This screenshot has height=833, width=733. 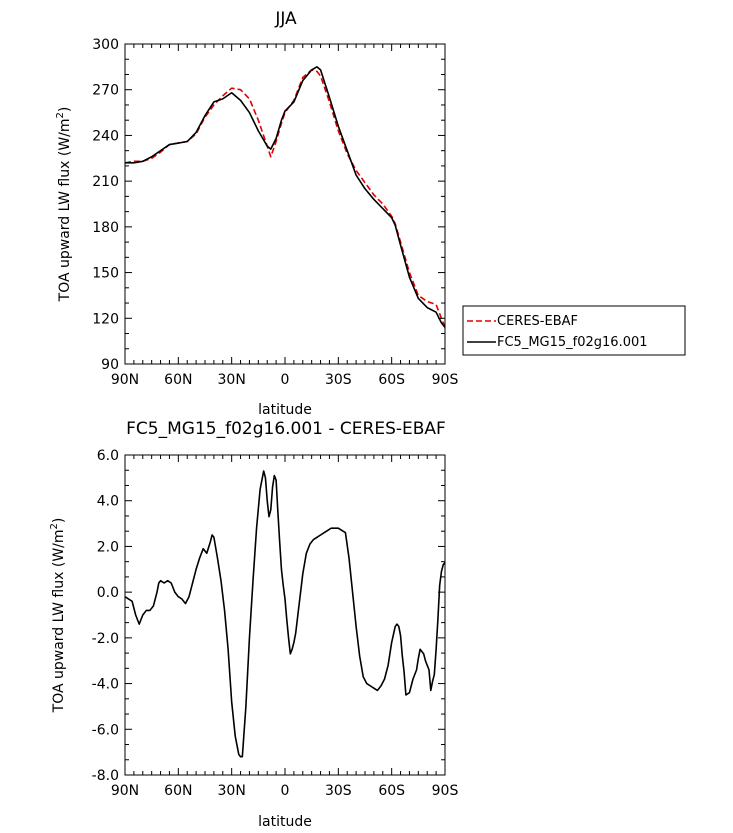 I want to click on bottom-chart-x-tick-label: 90N, so click(x=125, y=791).